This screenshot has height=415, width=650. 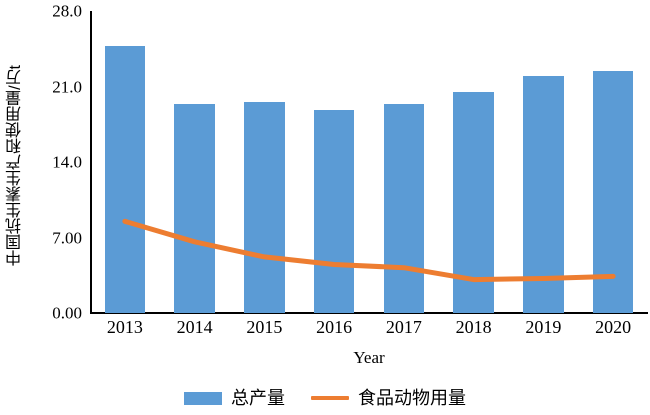 I want to click on x-axis-line, so click(x=369, y=313).